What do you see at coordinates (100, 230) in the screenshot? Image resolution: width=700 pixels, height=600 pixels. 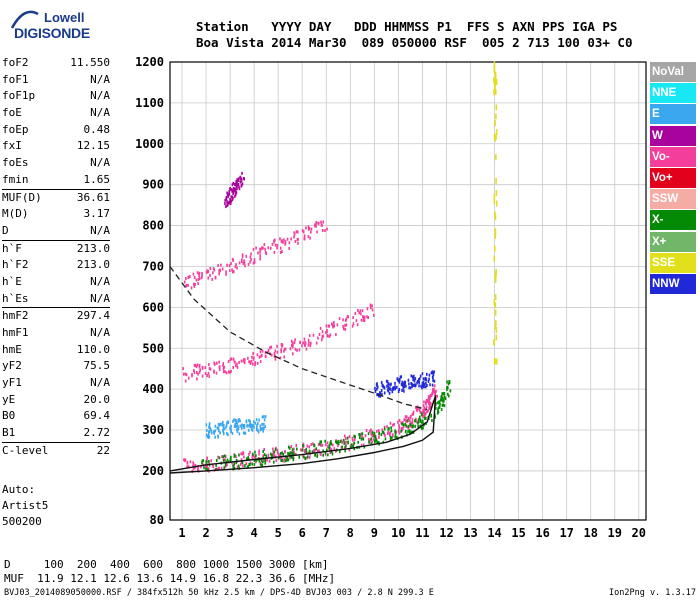 I see `param-value: N/A` at bounding box center [100, 230].